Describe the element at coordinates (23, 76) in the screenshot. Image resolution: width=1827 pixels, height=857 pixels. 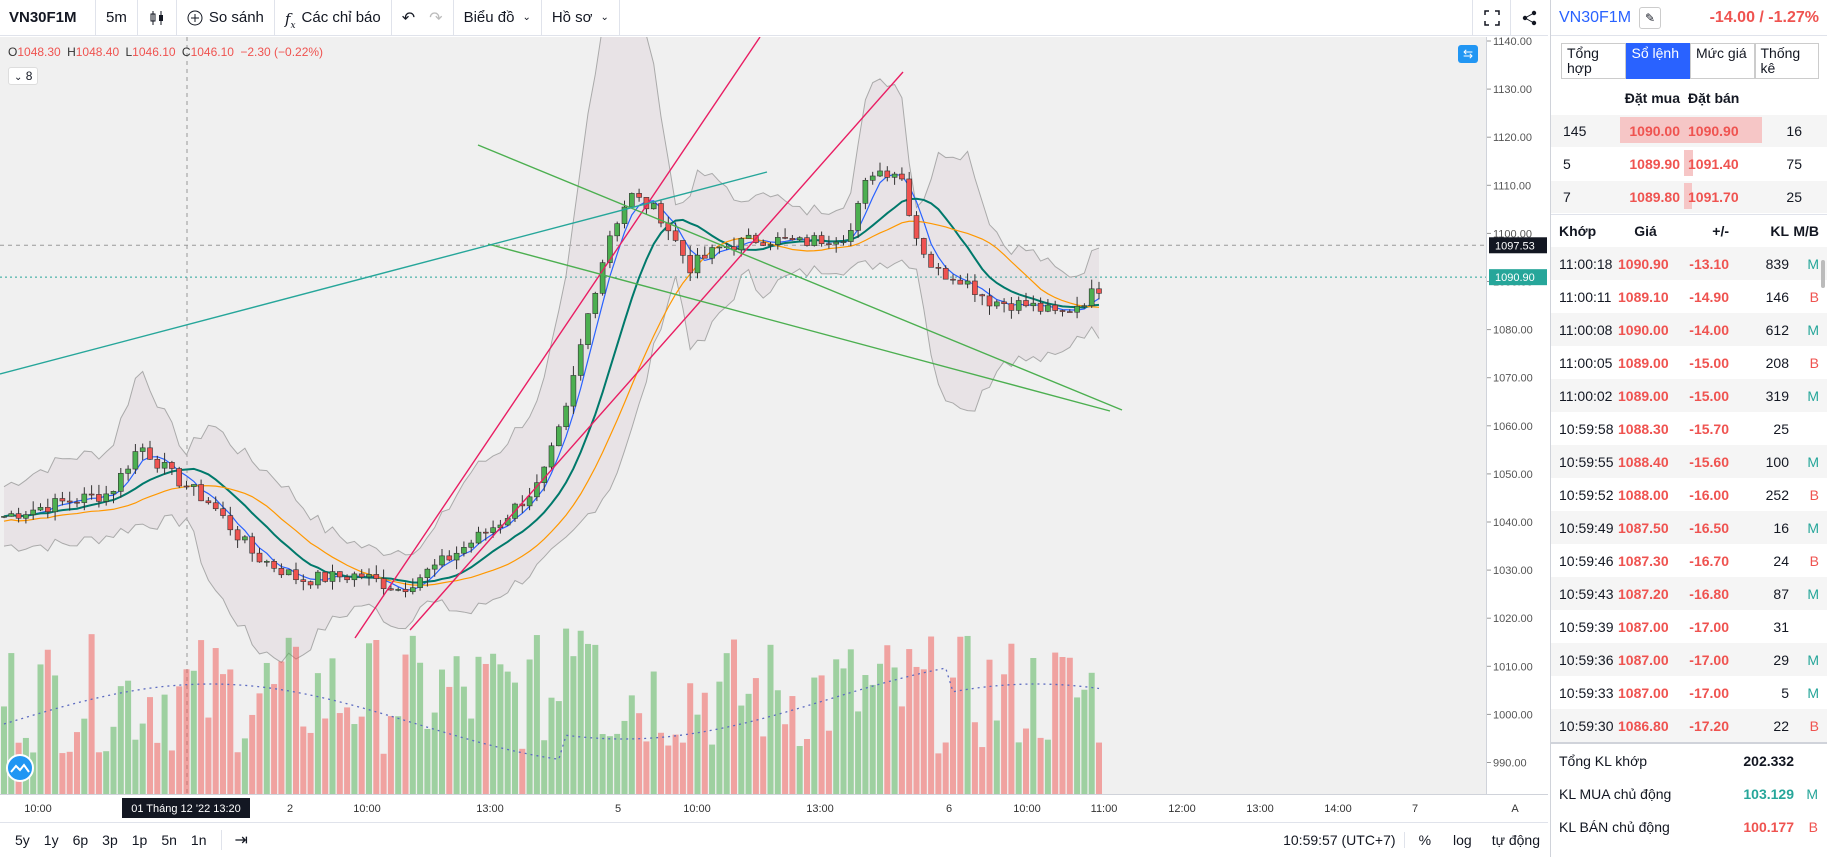
I see `indicator-legend-toggle: ⌄ 8` at that location.